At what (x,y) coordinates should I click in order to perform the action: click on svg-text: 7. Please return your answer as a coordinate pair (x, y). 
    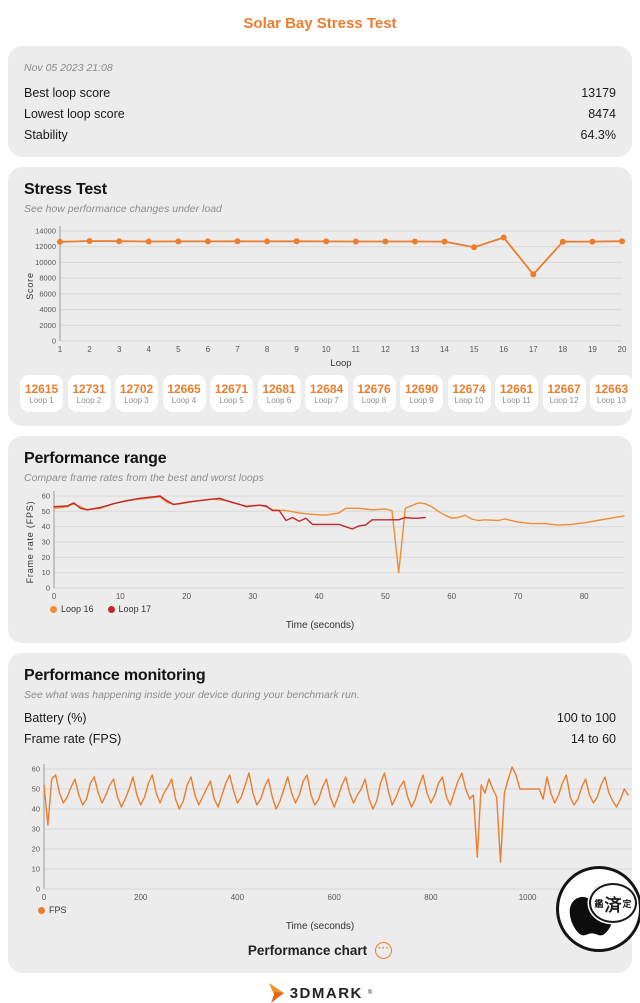
    Looking at the image, I should click on (237, 349).